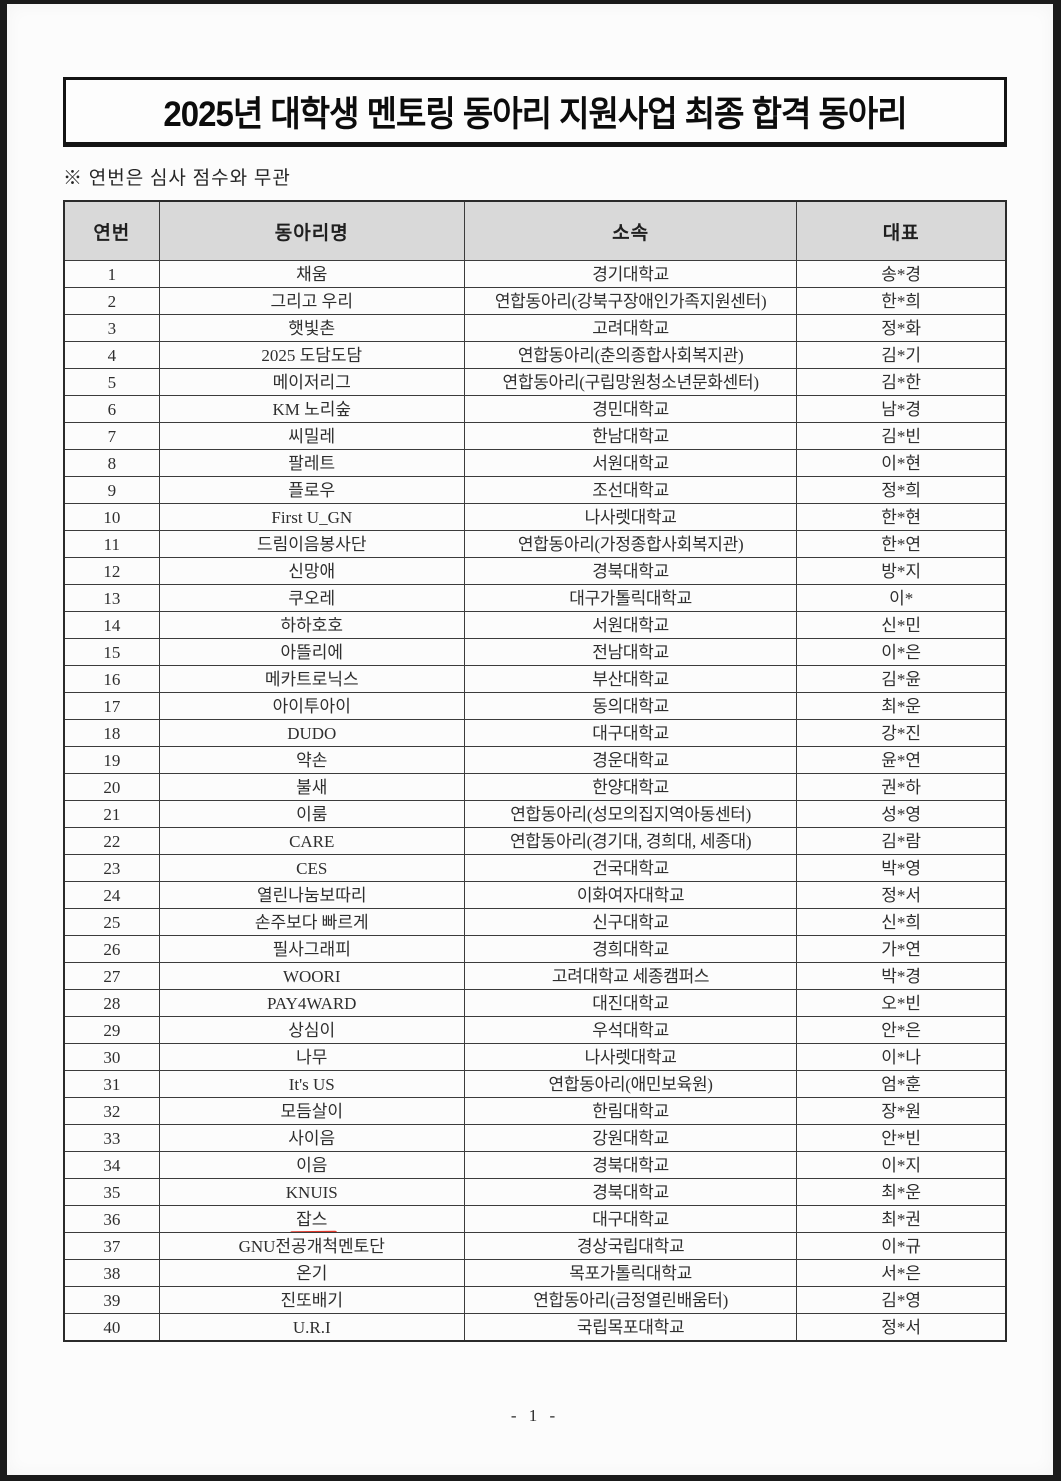  Describe the element at coordinates (535, 598) in the screenshot. I see `table-row: 13 쿠오레 대구가톨릭대학교 이*` at that location.